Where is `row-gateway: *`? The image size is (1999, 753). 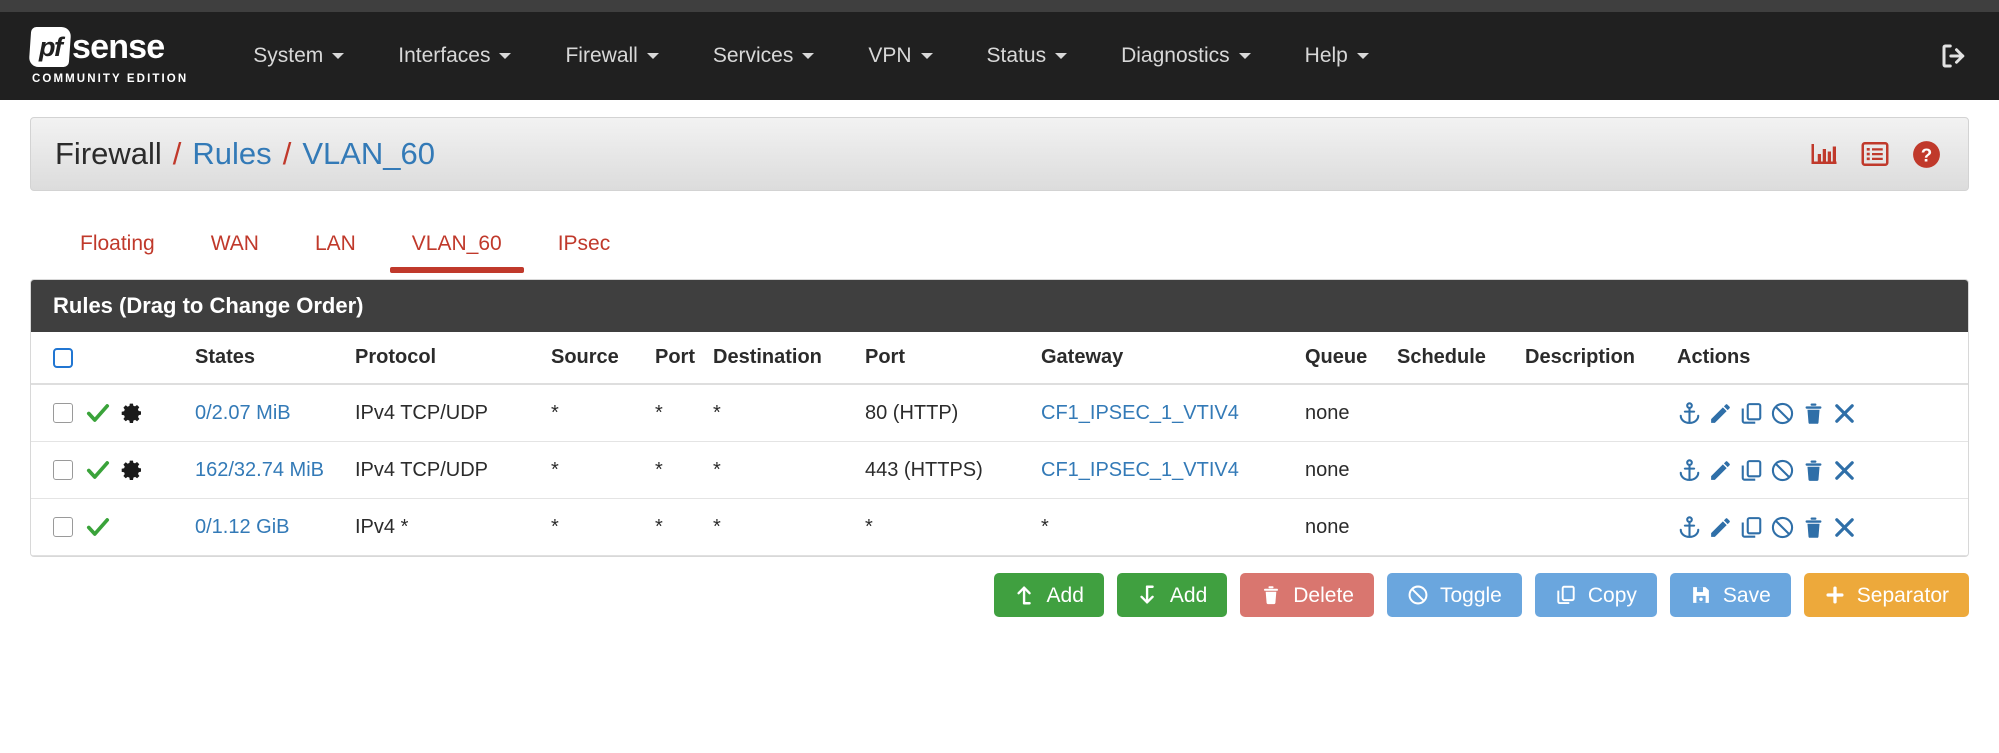 row-gateway: * is located at coordinates (1167, 527).